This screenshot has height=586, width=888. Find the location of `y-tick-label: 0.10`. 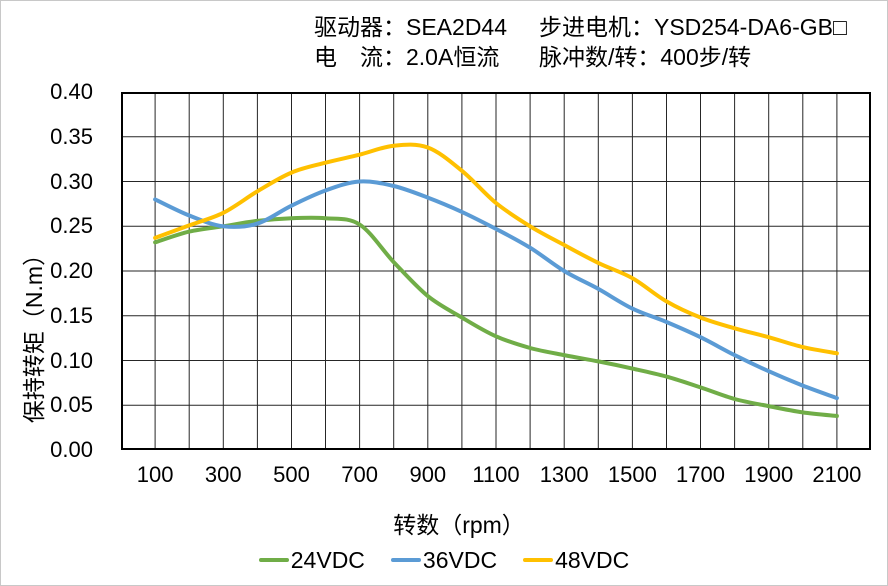

y-tick-label: 0.10 is located at coordinates (71, 360).